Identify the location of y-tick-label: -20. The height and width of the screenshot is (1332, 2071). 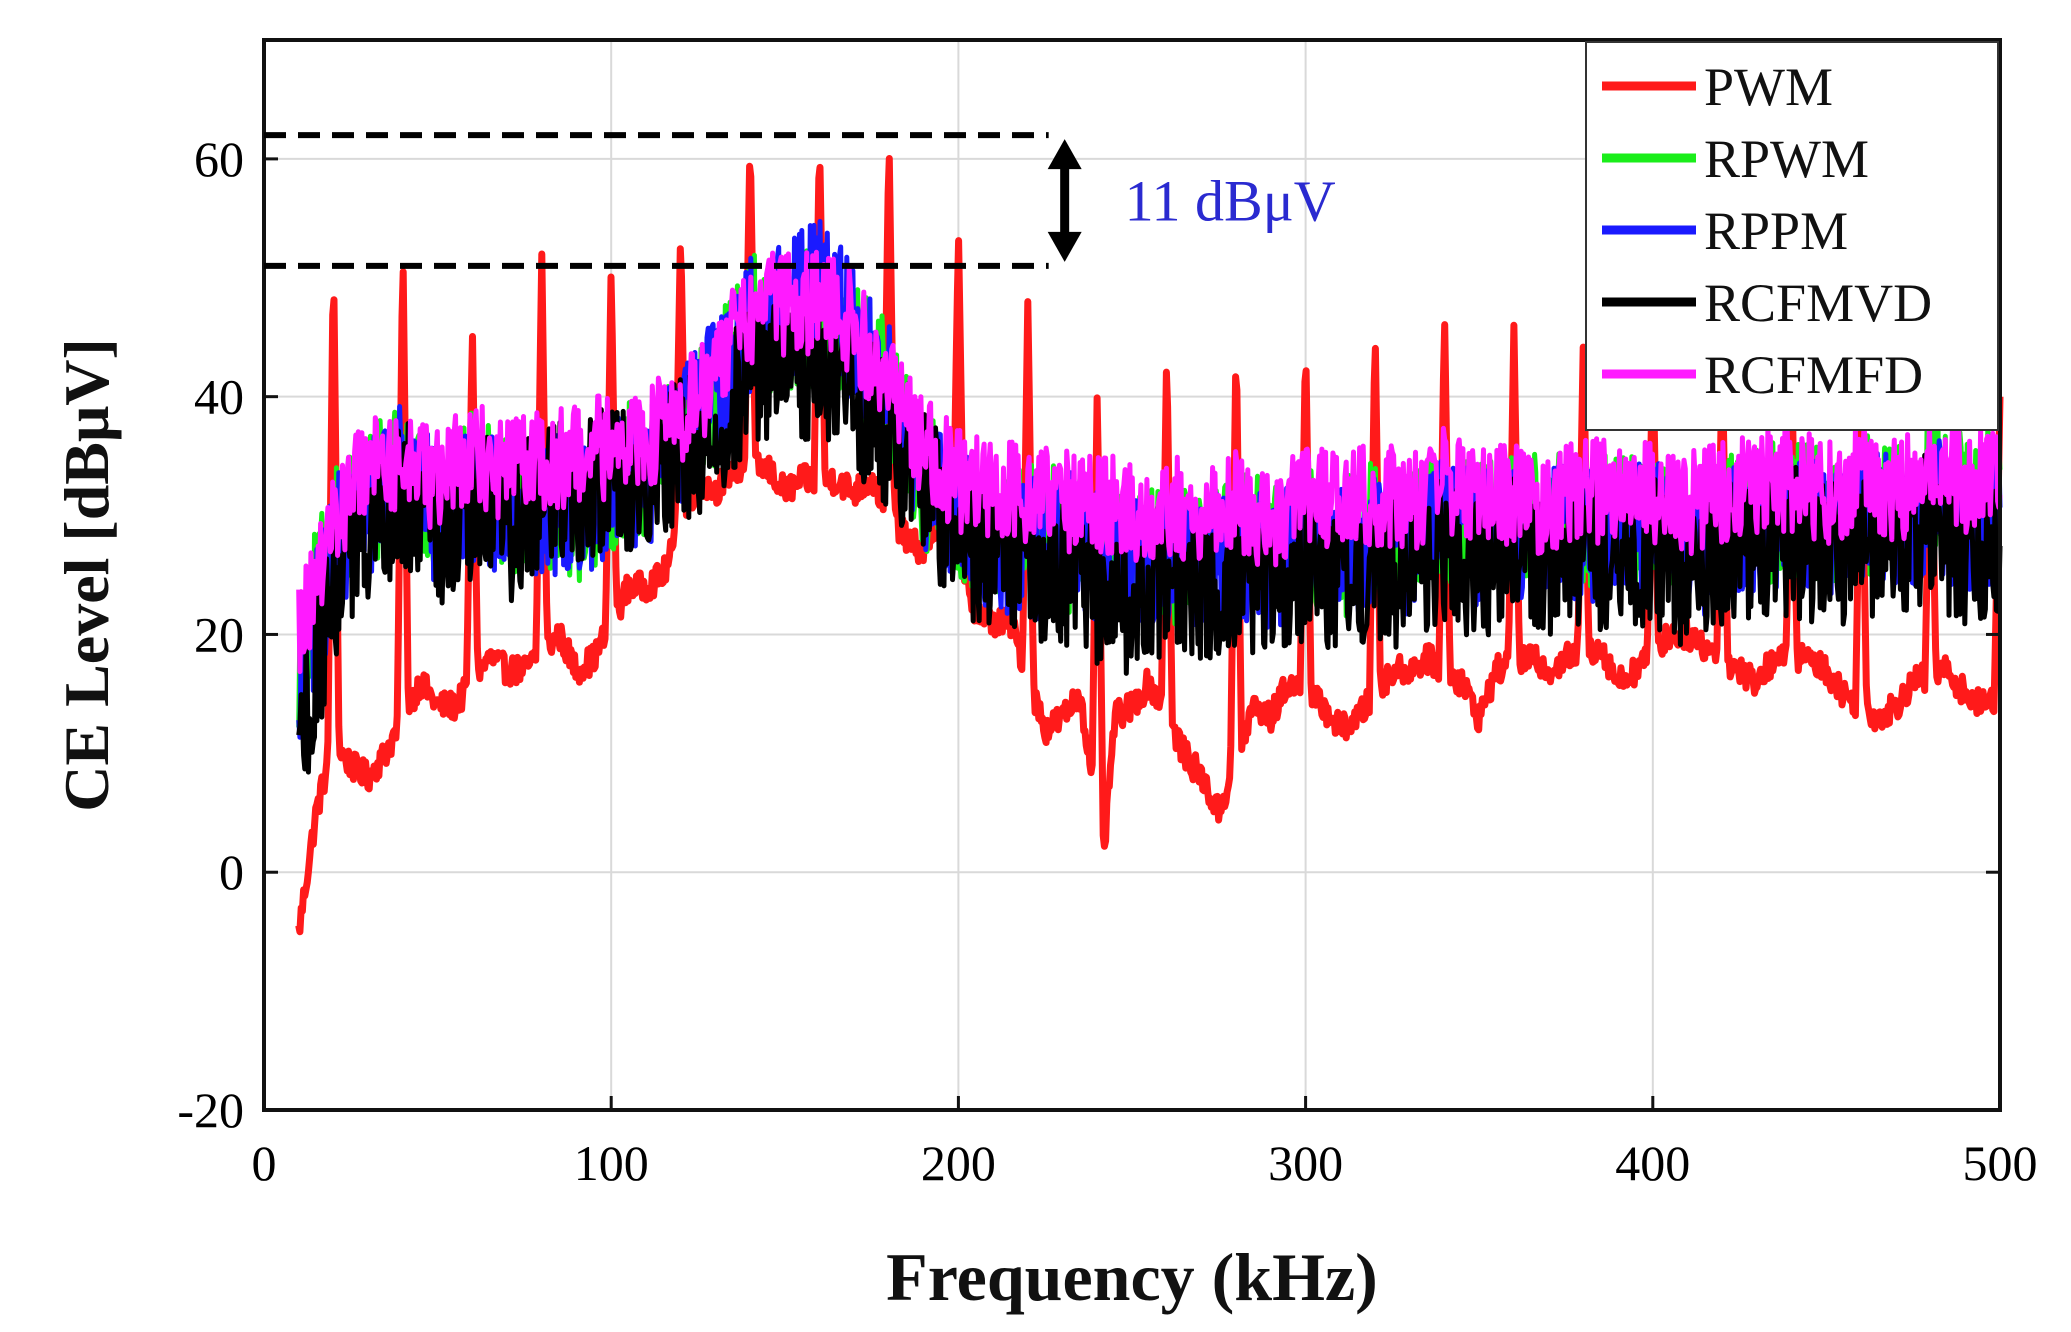
(210, 1110).